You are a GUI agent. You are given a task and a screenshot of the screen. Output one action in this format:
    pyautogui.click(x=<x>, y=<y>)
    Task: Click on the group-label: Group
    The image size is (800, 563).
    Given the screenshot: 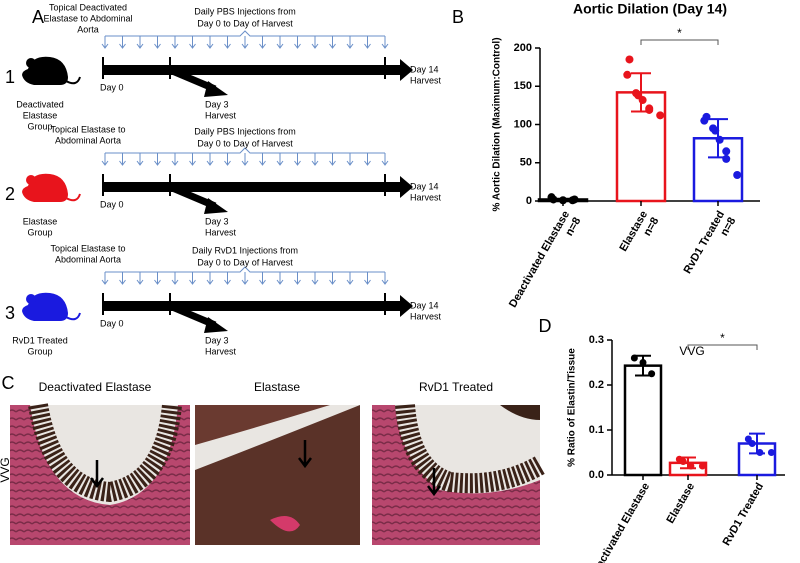 What is the action you would take?
    pyautogui.click(x=39, y=126)
    